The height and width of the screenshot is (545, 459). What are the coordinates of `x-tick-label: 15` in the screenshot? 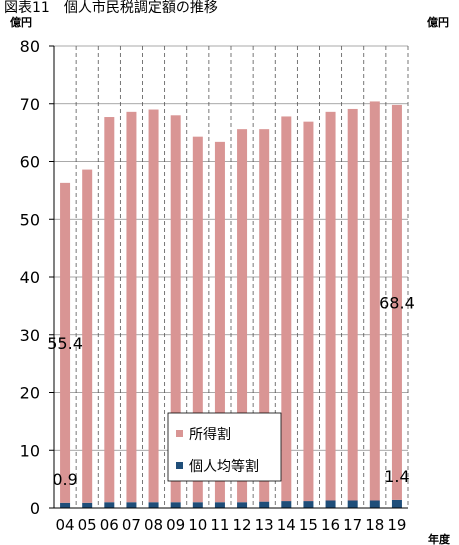 It's located at (308, 525).